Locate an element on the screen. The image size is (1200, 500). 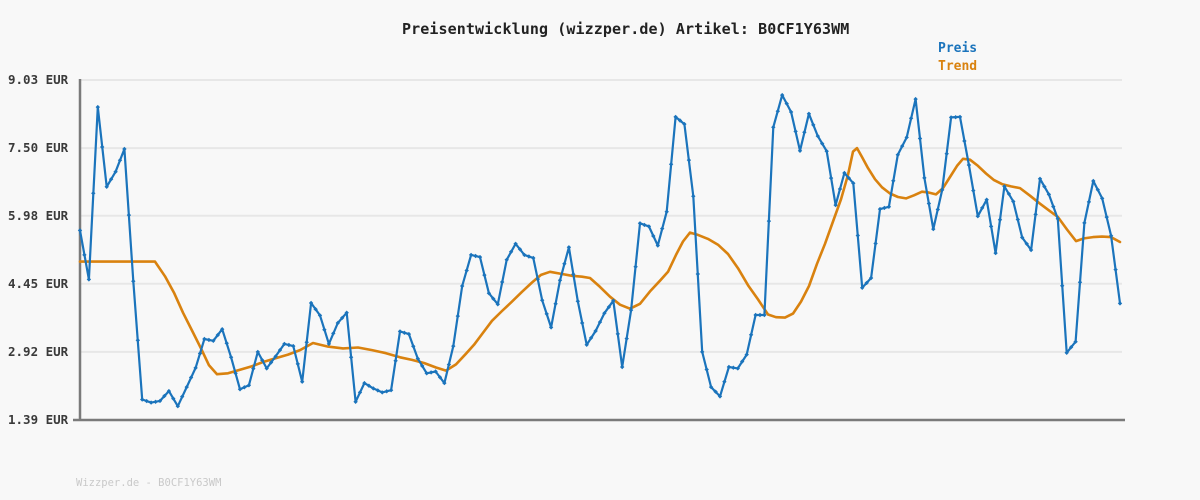
legend-preis-label: Preis is located at coordinates (958, 48).